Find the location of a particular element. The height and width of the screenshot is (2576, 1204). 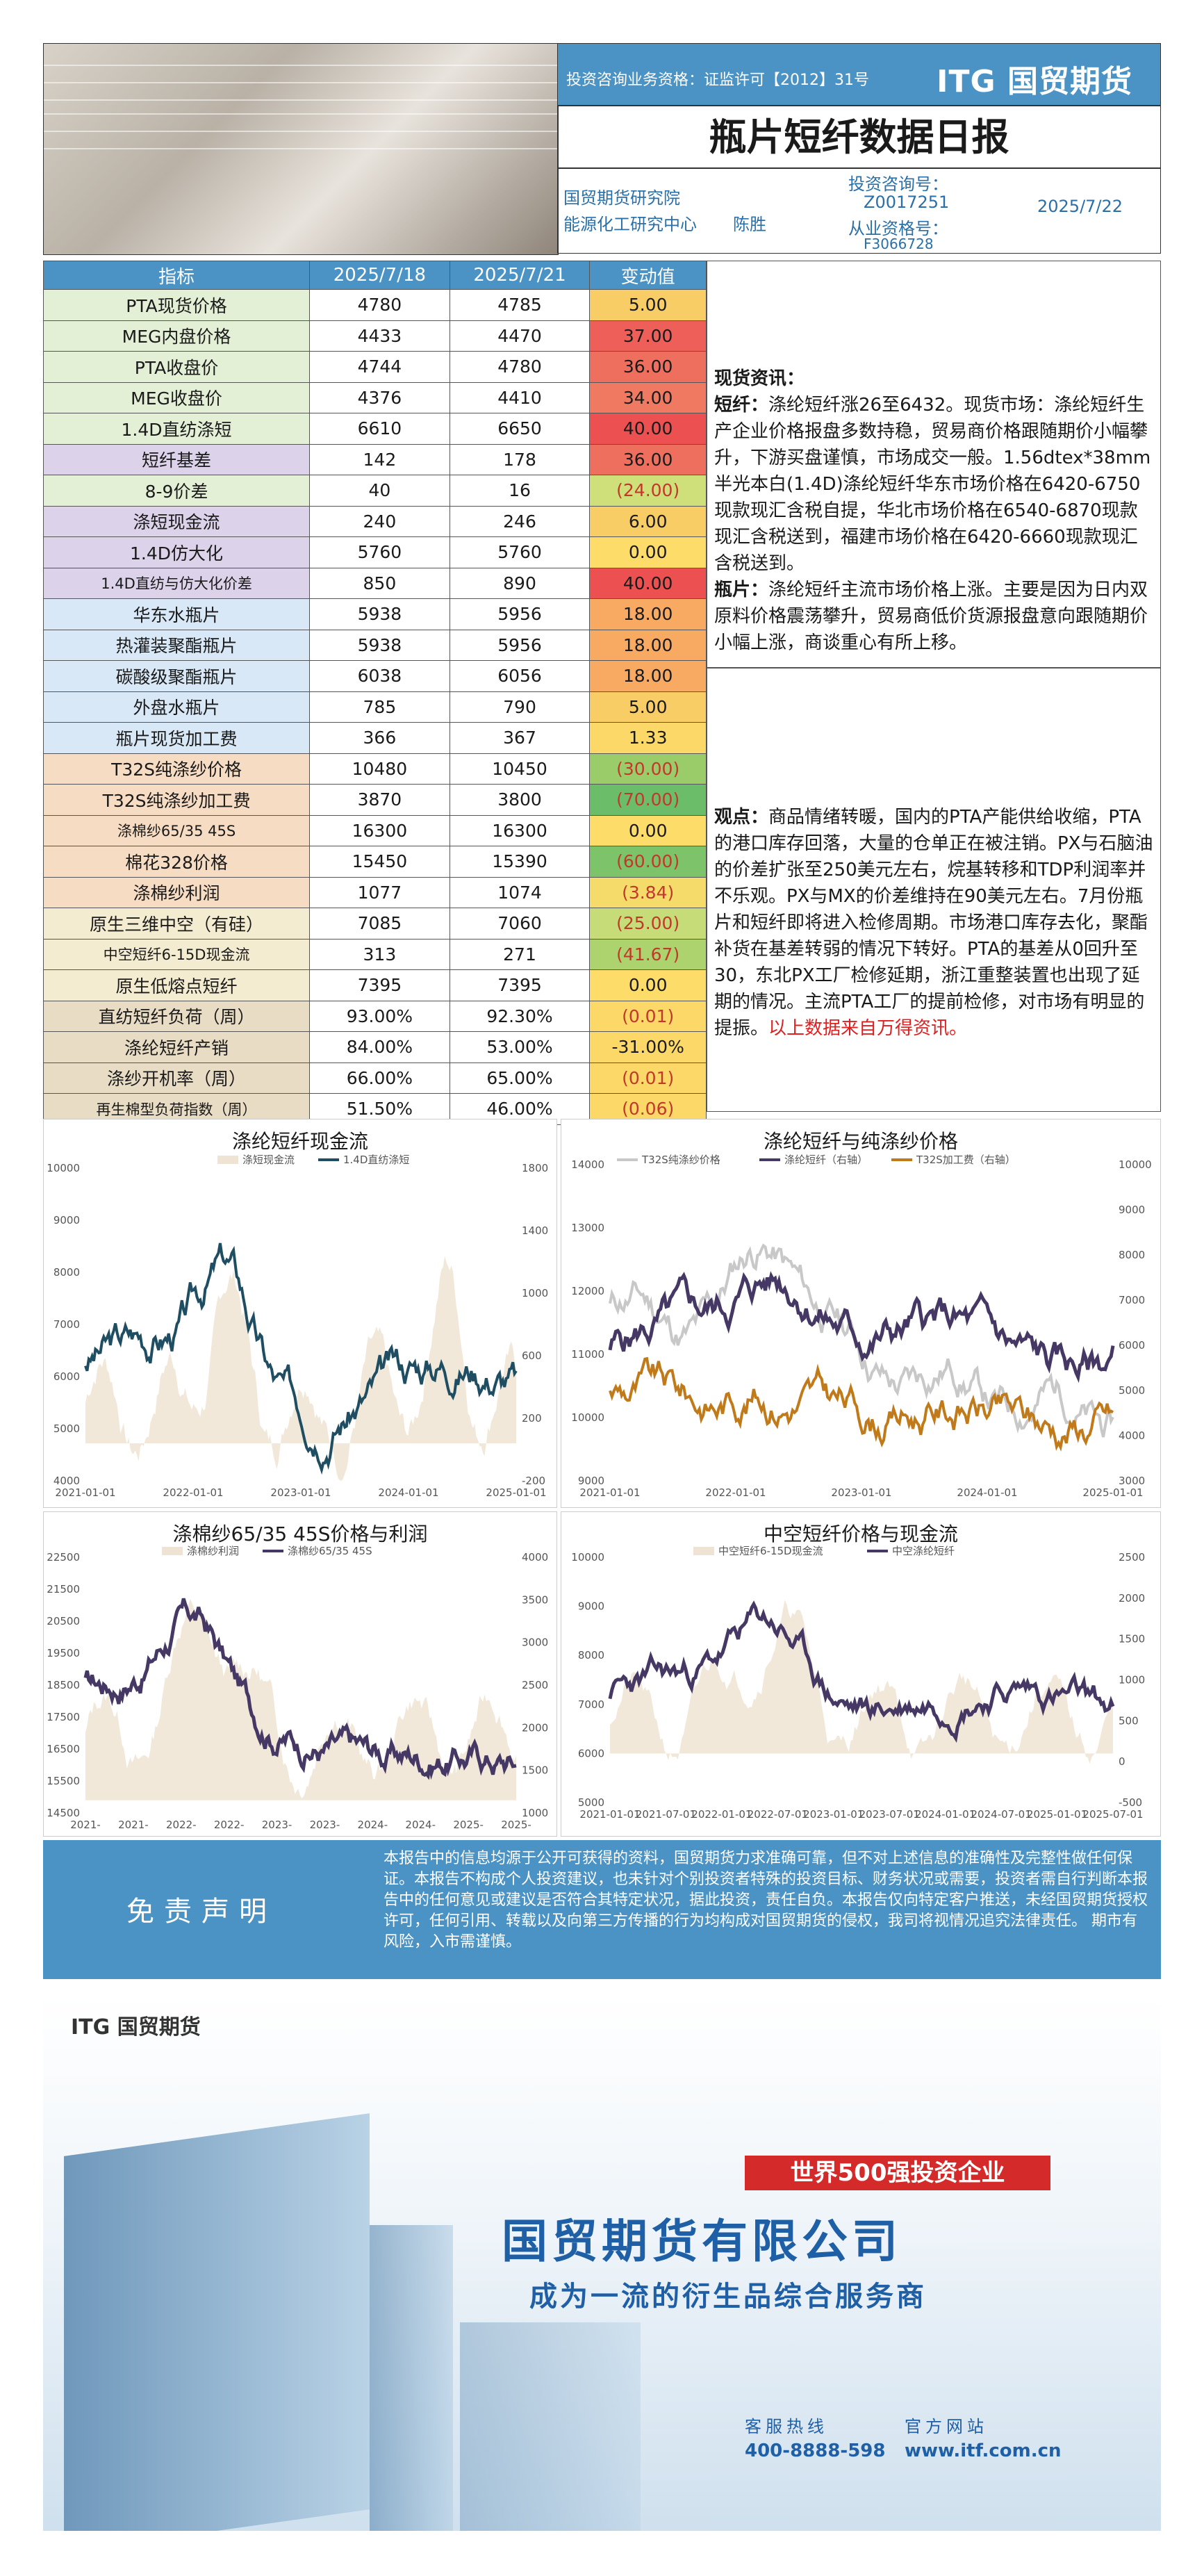

legend-label: T32S纯涤纱价格 is located at coordinates (680, 1160).